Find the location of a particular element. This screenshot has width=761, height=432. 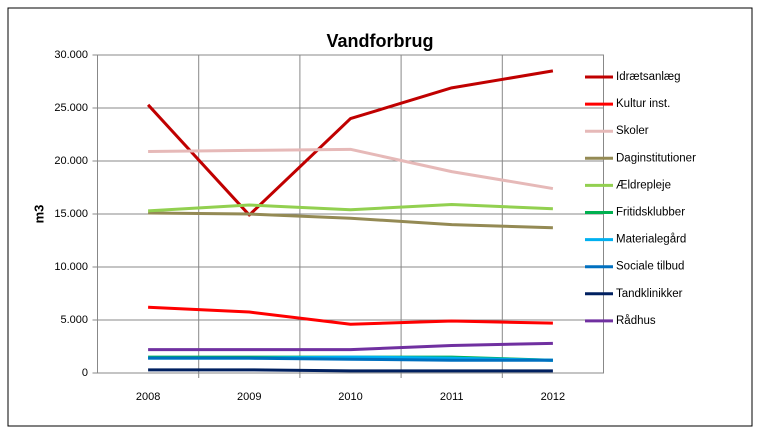

legend-label: Skoler is located at coordinates (632, 131).